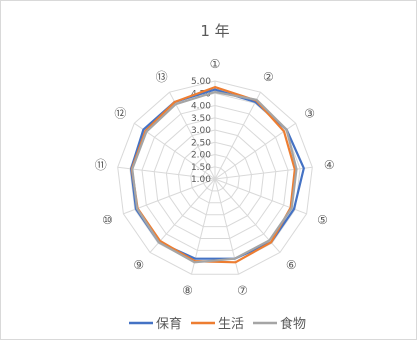 The width and height of the screenshot is (418, 341). Describe the element at coordinates (120, 114) in the screenshot. I see `category-label: ⑫` at that location.